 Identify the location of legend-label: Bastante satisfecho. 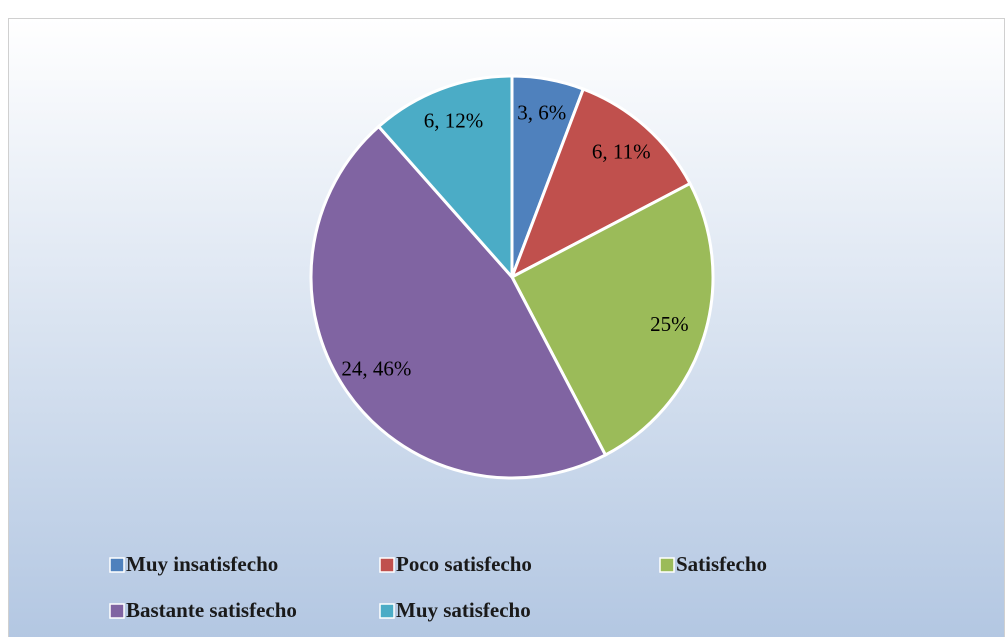
(211, 610).